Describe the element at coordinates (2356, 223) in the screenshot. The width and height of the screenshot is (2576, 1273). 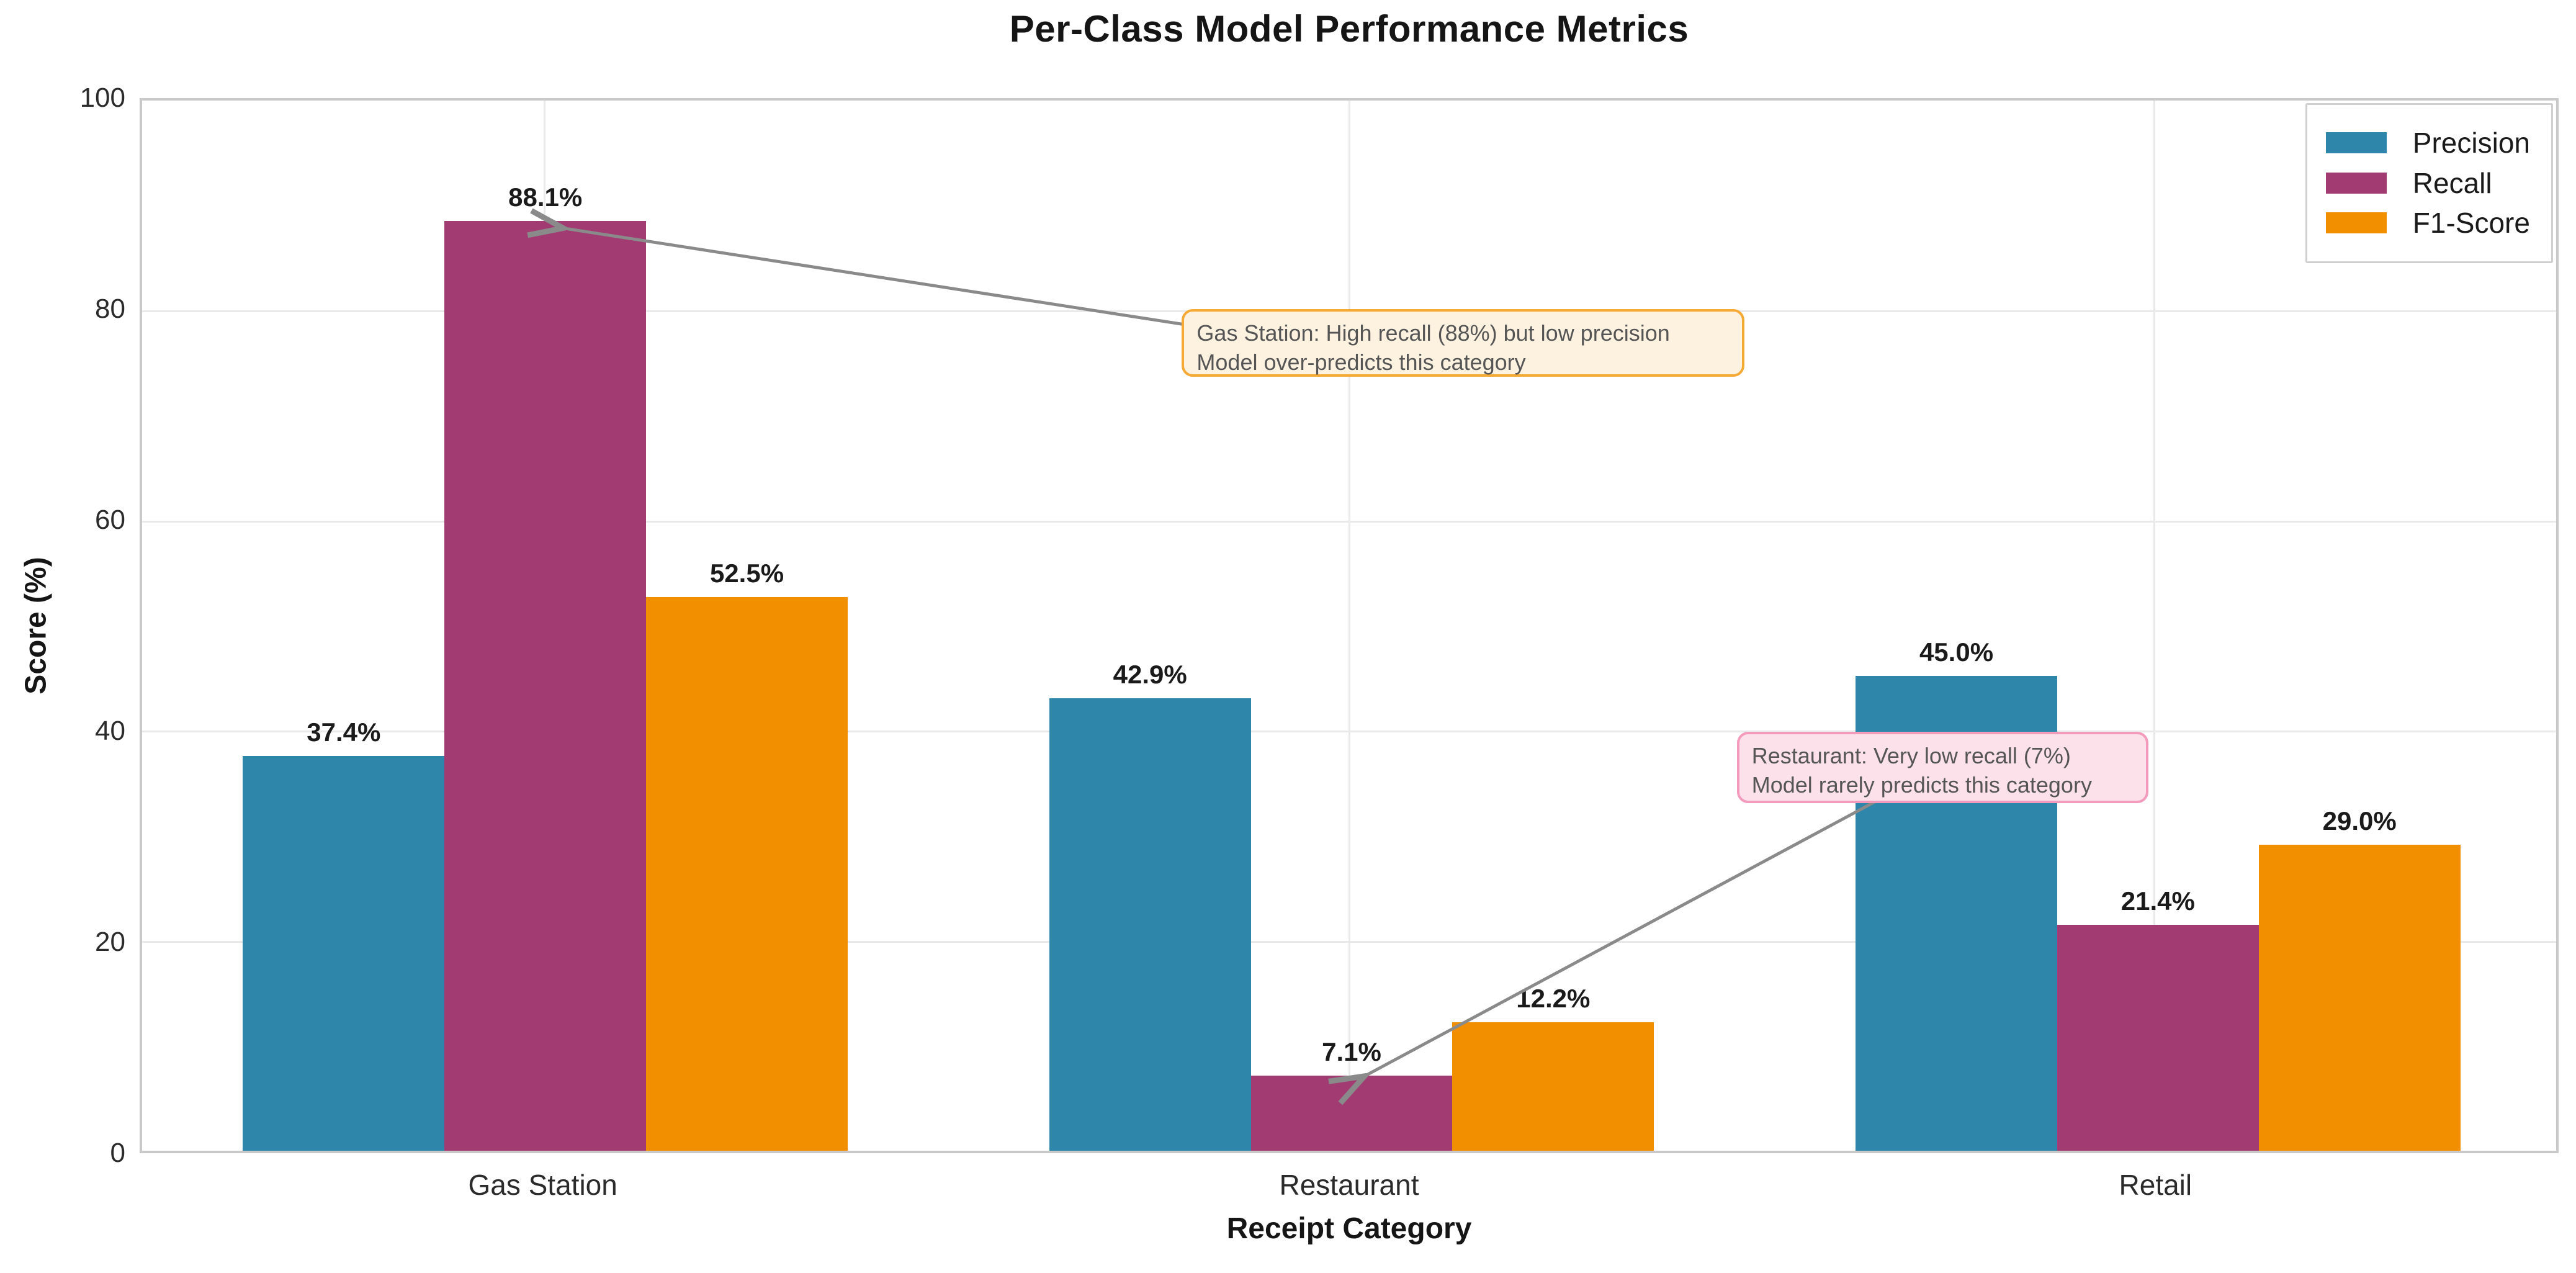
I see `legend-swatch-f1-score` at that location.